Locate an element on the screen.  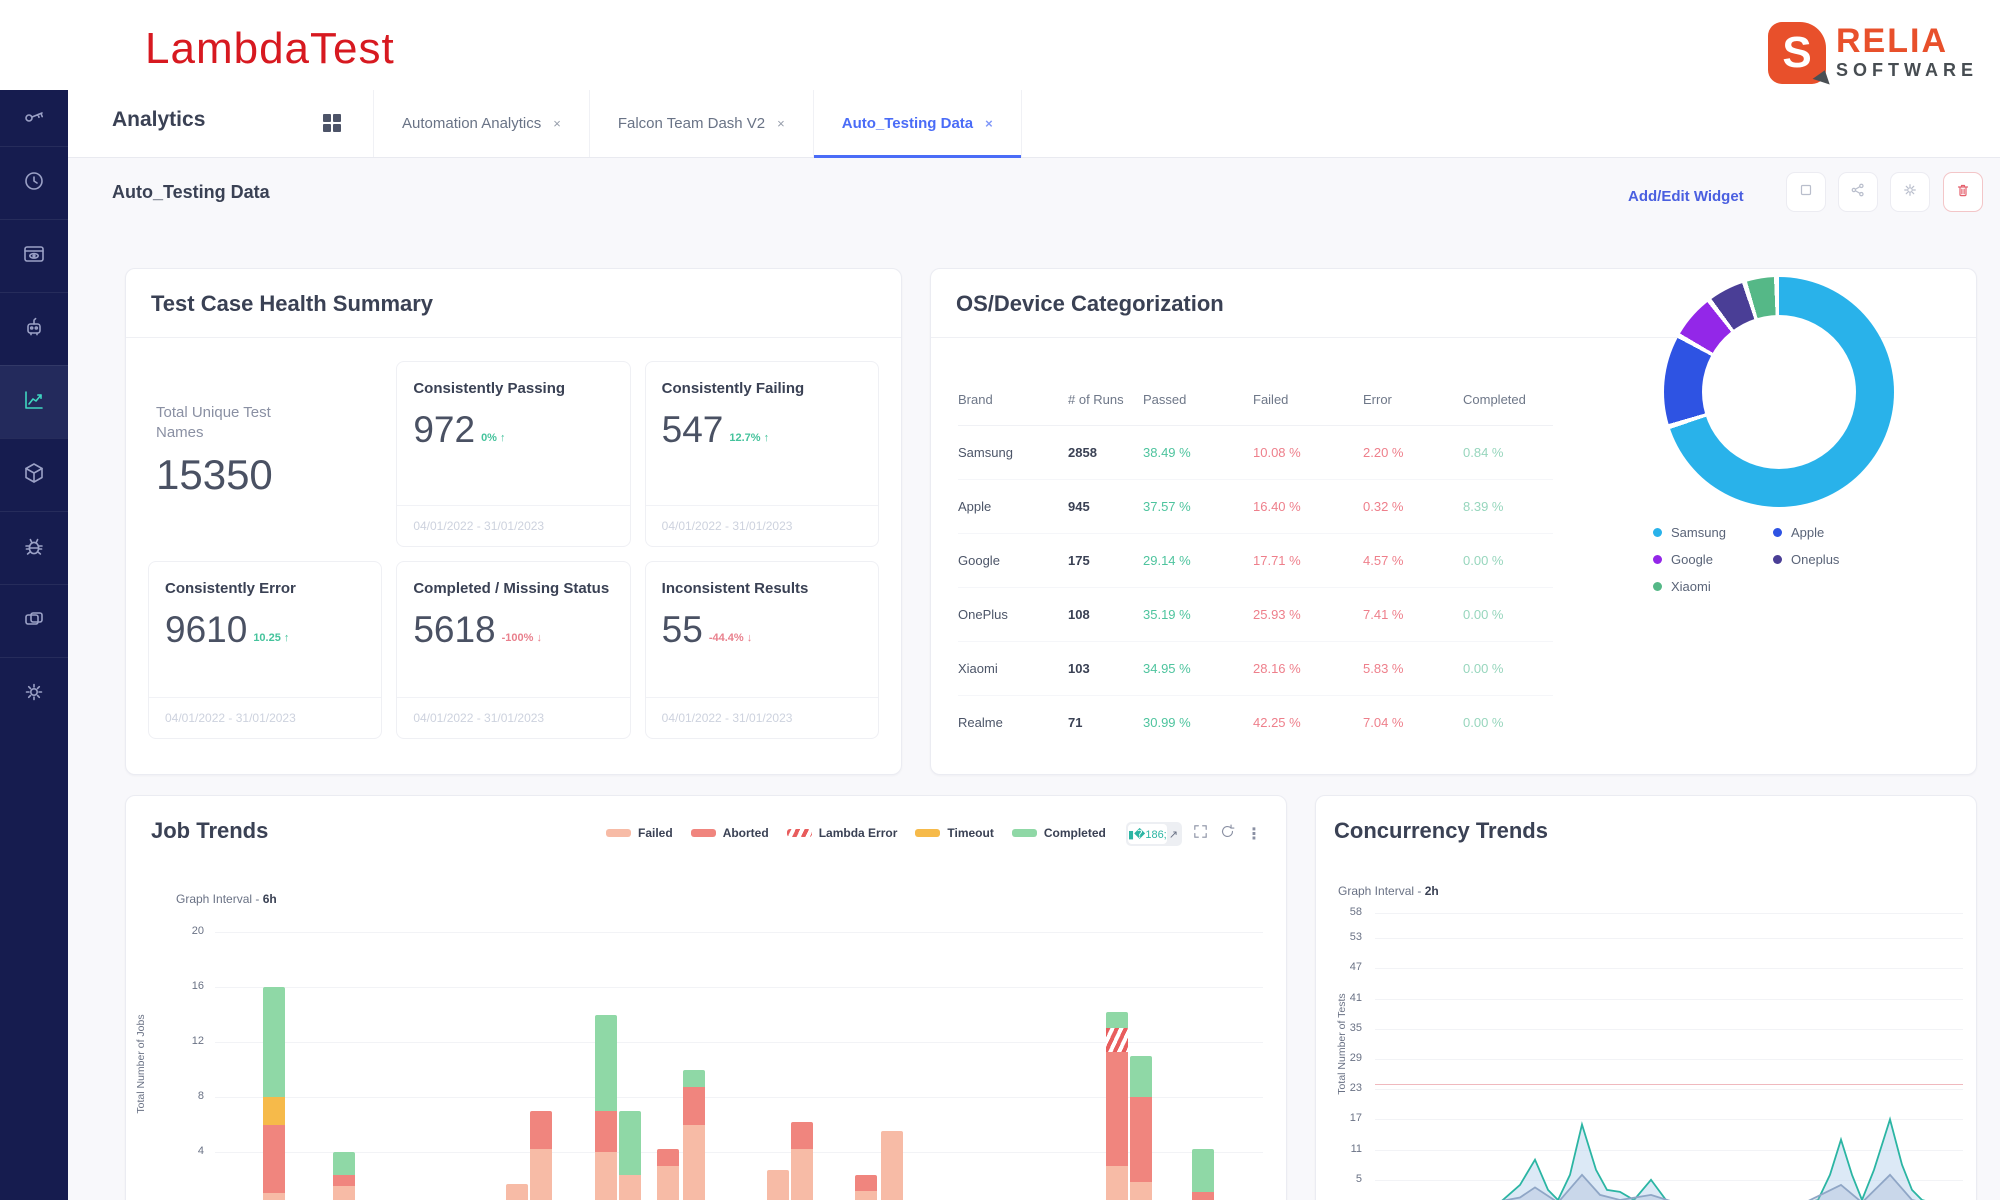
sidebar-item-issues is located at coordinates (34, 547).